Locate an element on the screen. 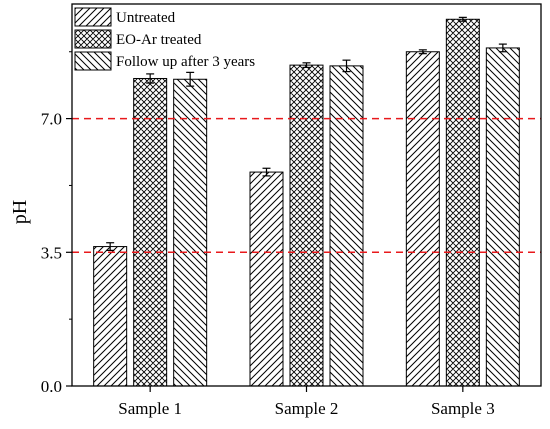 The width and height of the screenshot is (550, 429). y-axis-title: pH is located at coordinates (20, 212).